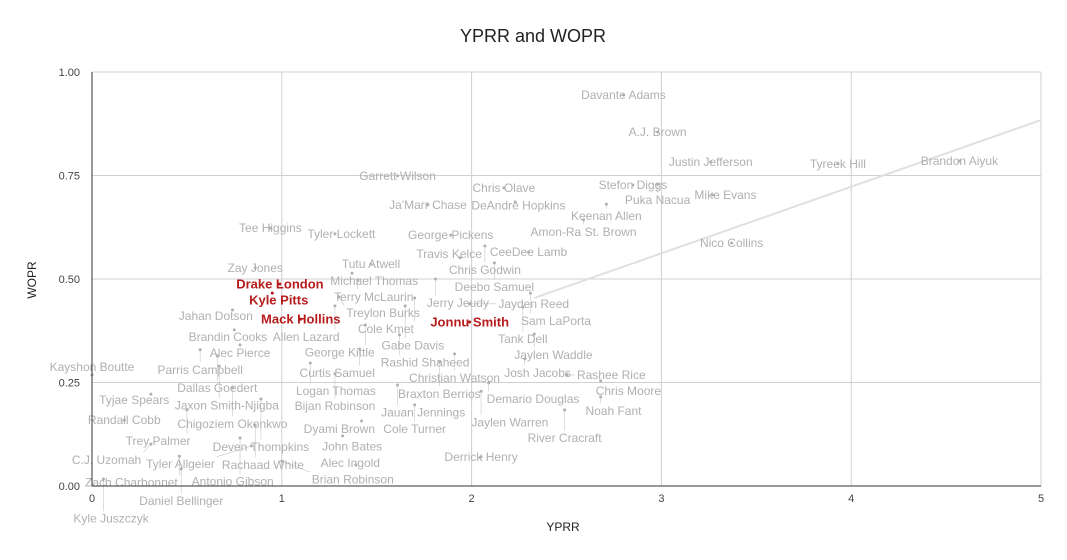  Describe the element at coordinates (337, 373) in the screenshot. I see `data-label: Curtis Samuel` at that location.